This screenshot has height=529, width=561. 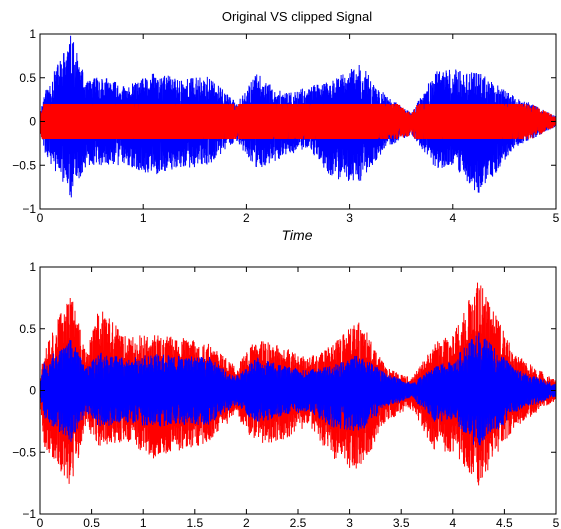 I want to click on bottom-x-tick-label: 4.5, so click(x=504, y=522).